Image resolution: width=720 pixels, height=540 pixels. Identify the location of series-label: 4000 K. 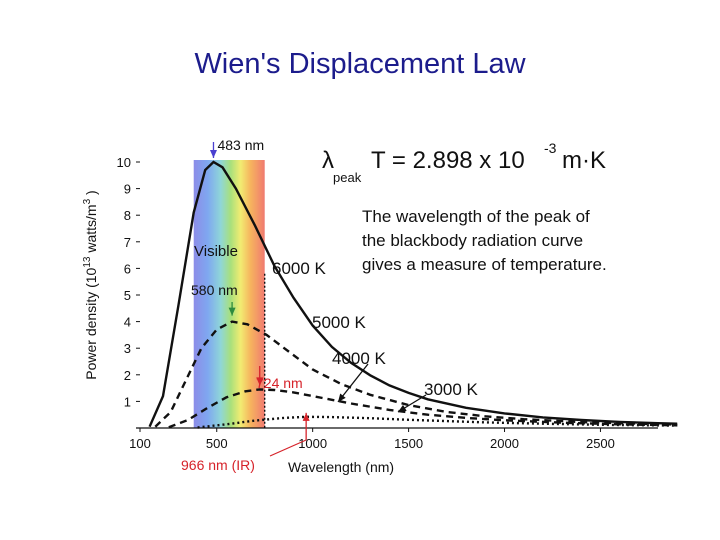
(359, 358).